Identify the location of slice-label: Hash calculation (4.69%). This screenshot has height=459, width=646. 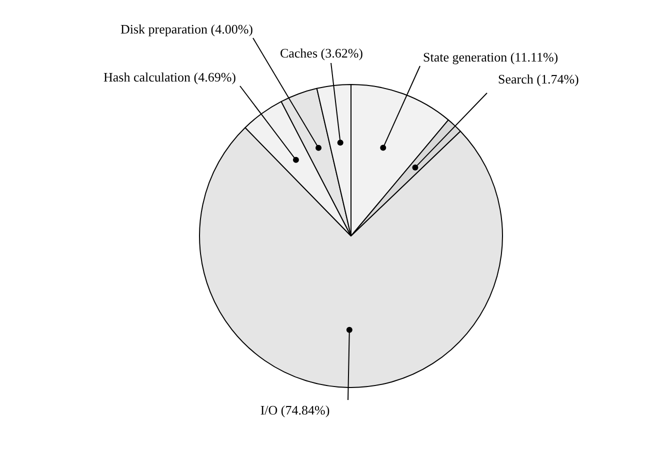
(170, 76).